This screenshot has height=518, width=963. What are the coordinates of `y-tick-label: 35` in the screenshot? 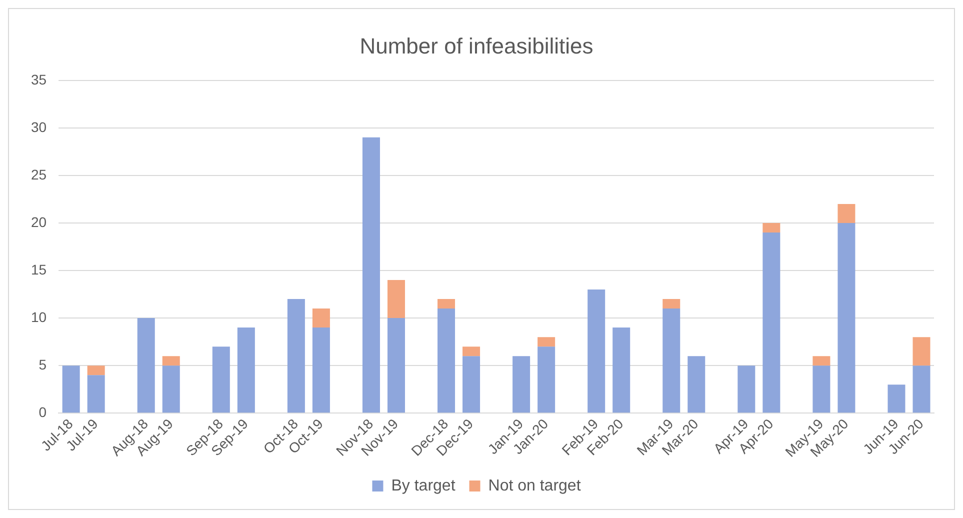 It's located at (38, 79).